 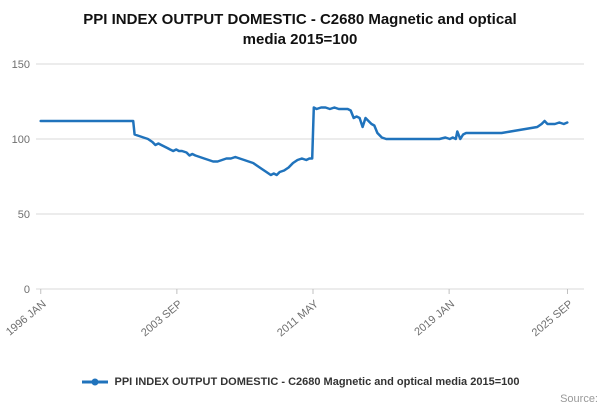 I want to click on y-axis-tick-label: 0, so click(x=27, y=290).